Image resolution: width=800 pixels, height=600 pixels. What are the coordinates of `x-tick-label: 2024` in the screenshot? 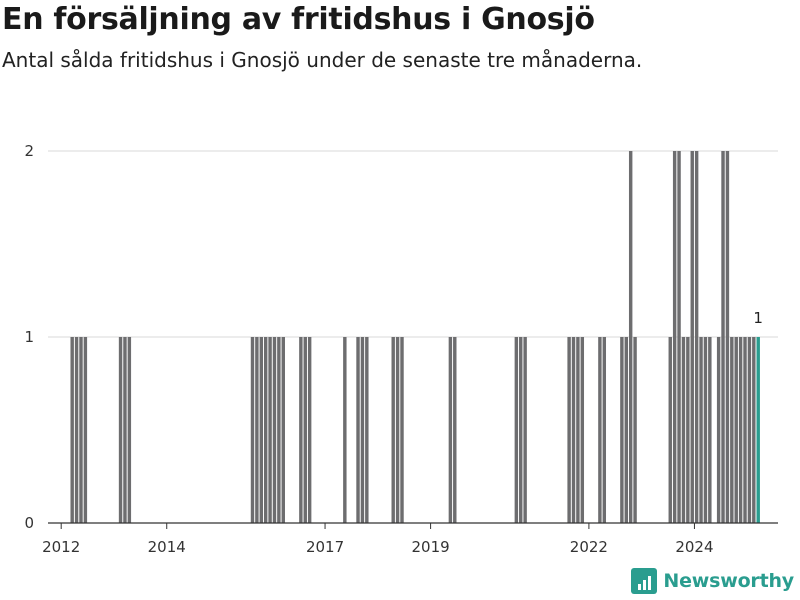 It's located at (694, 547).